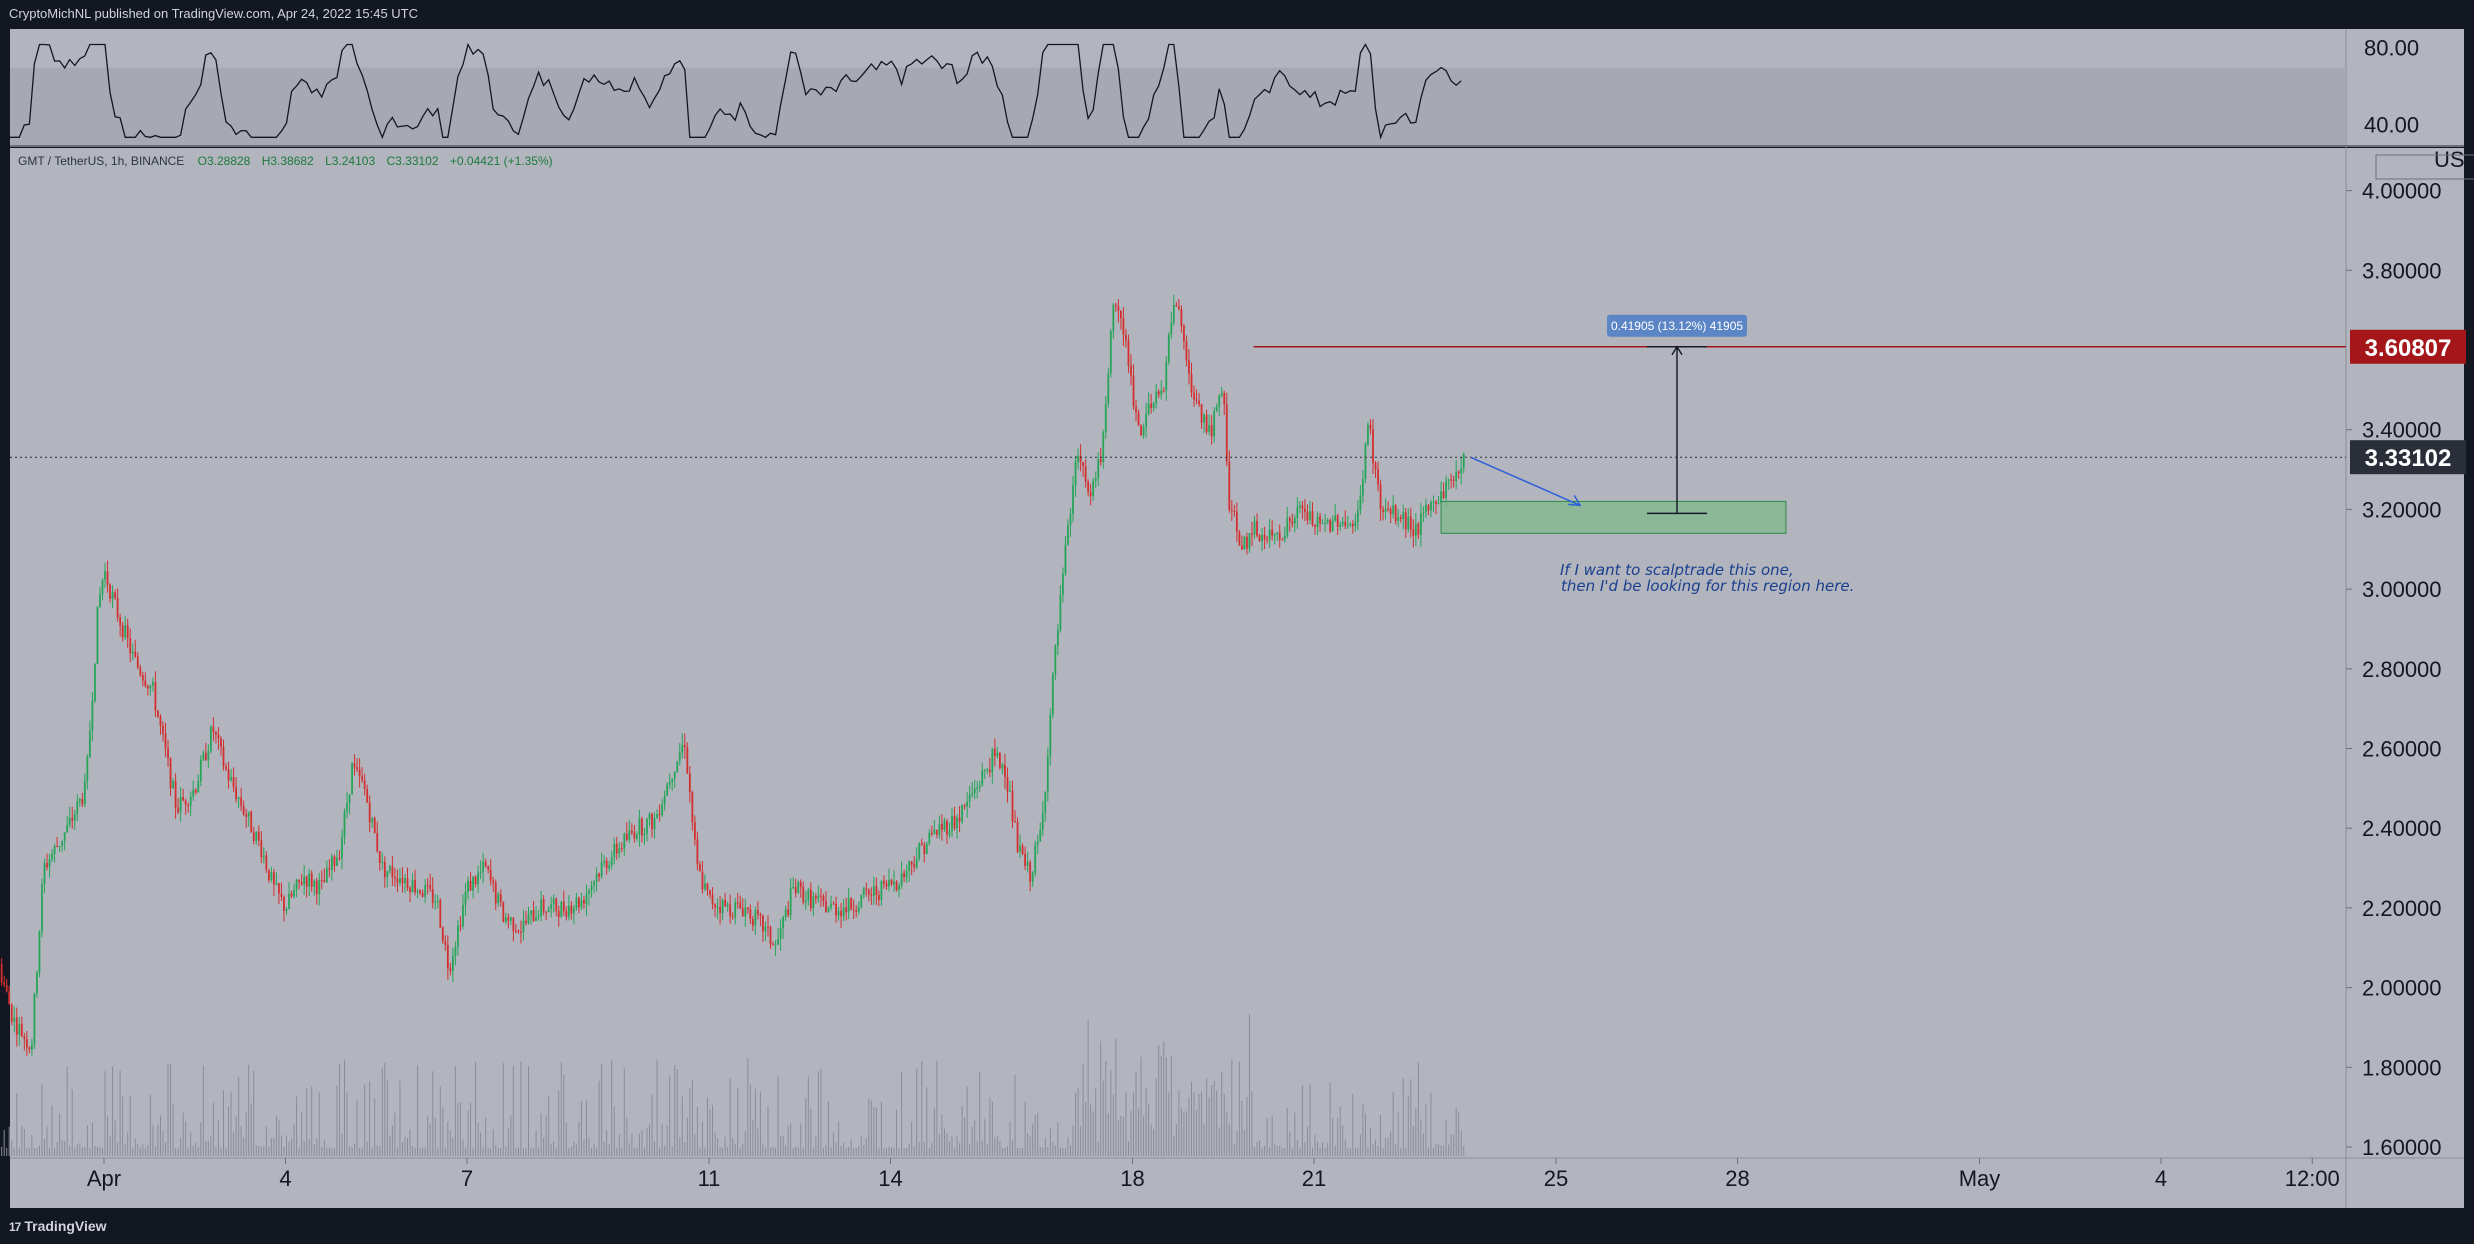  Describe the element at coordinates (224, 161) in the screenshot. I see `legend-open: O3.28828` at that location.